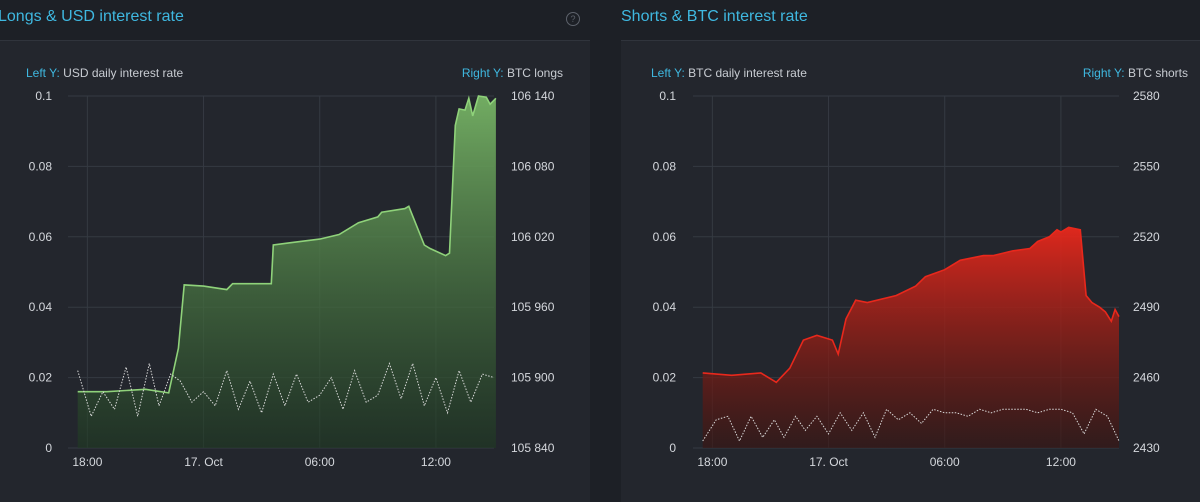  What do you see at coordinates (533, 96) in the screenshot?
I see `right-tick-label: 106 140` at bounding box center [533, 96].